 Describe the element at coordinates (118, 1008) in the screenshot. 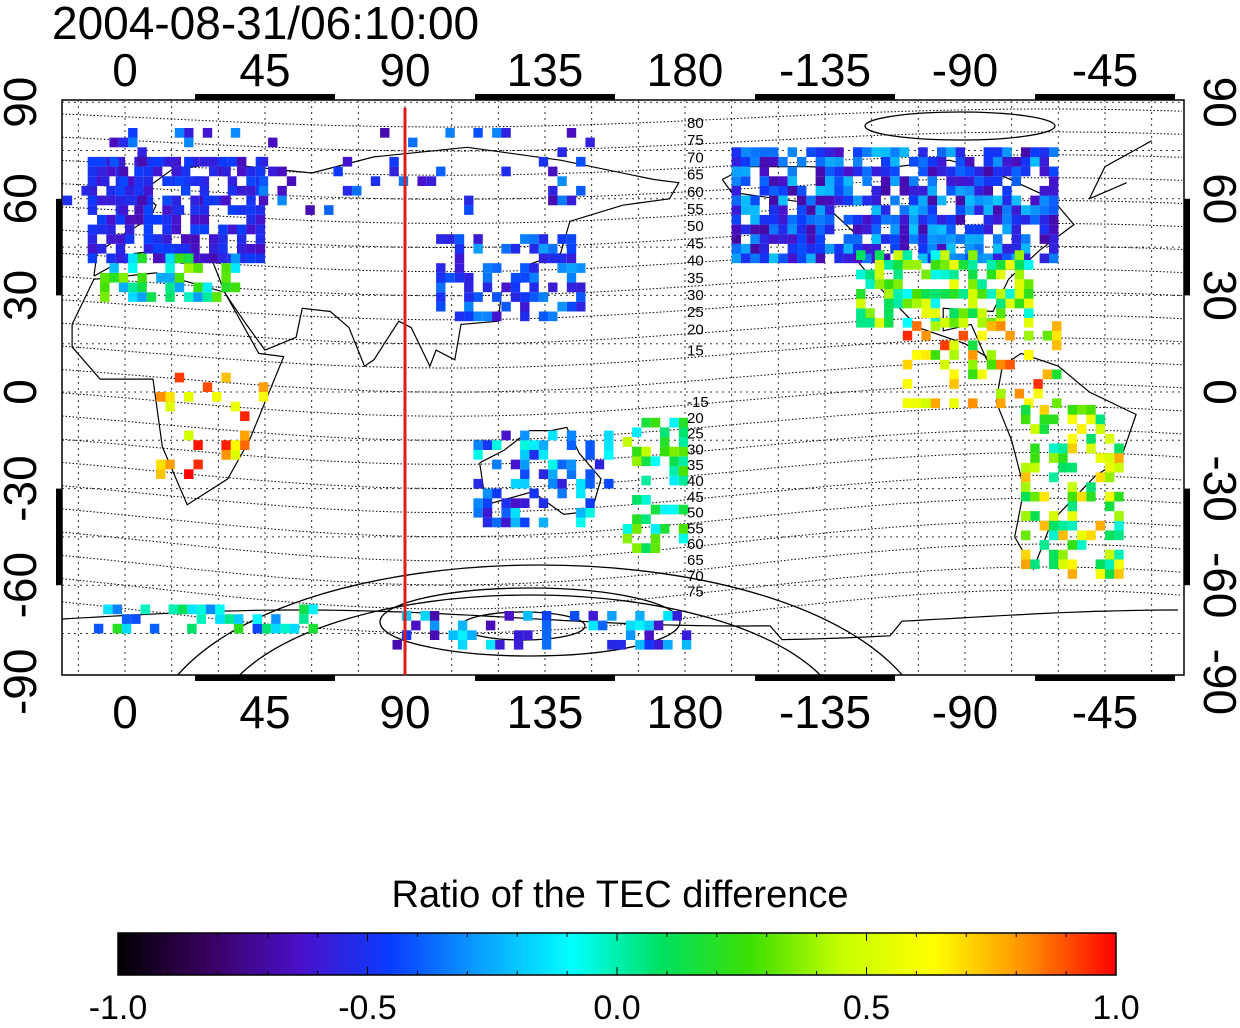

I see `colorbar-tick-label: -1.0` at that location.